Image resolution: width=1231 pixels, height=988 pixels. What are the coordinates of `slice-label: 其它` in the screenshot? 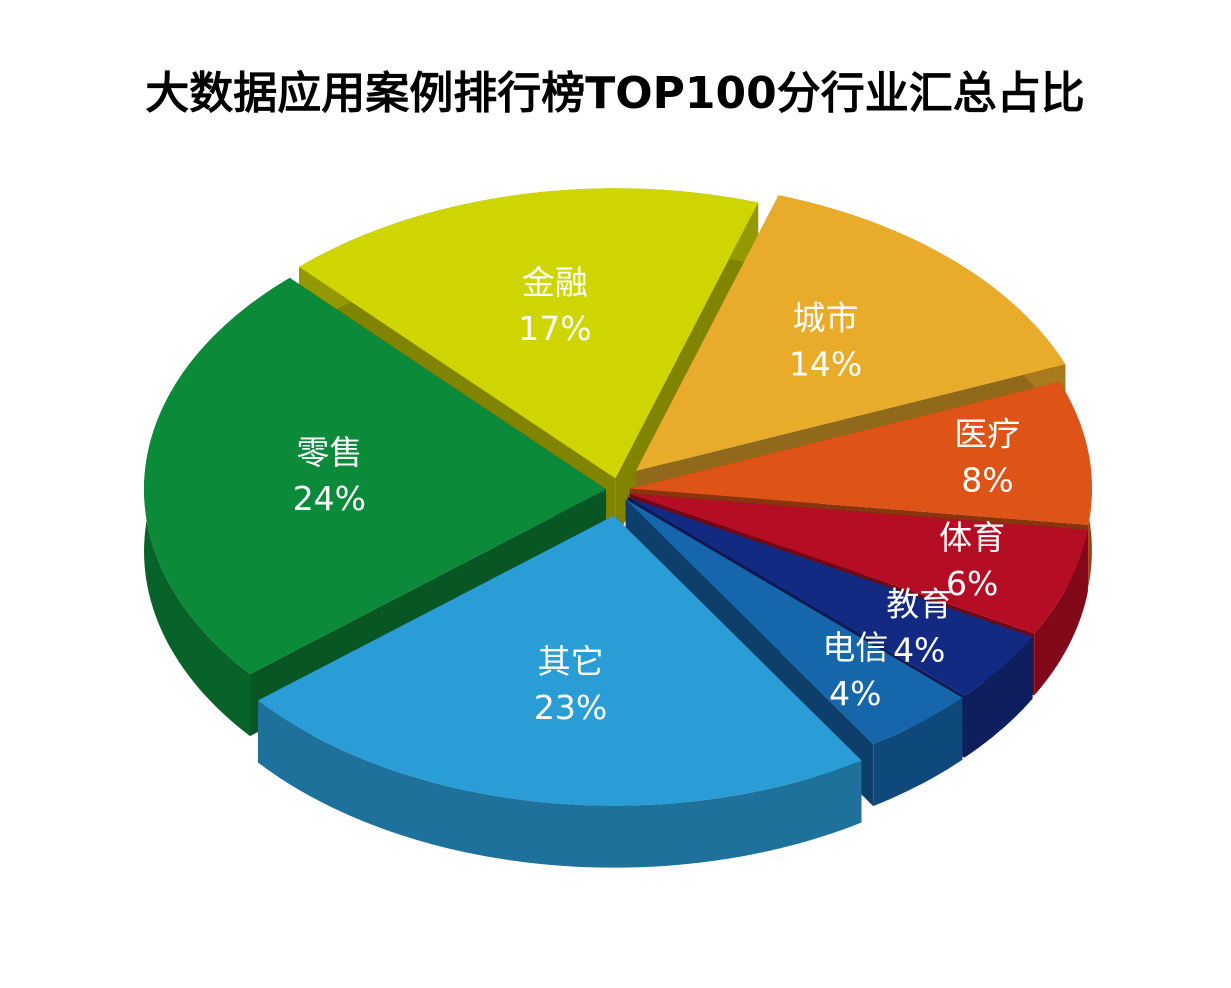 It's located at (571, 661).